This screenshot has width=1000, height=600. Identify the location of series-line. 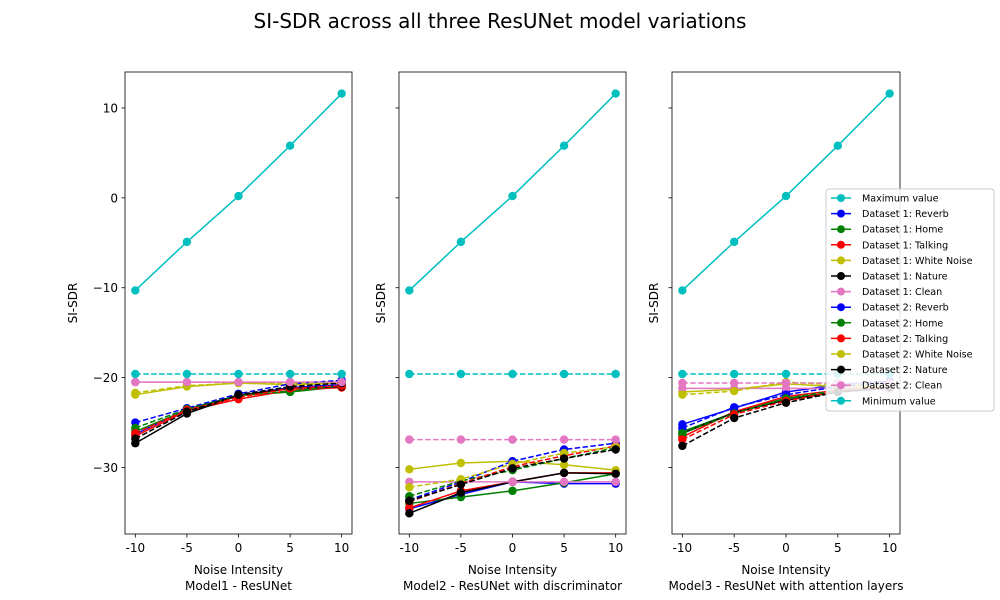
(238, 406).